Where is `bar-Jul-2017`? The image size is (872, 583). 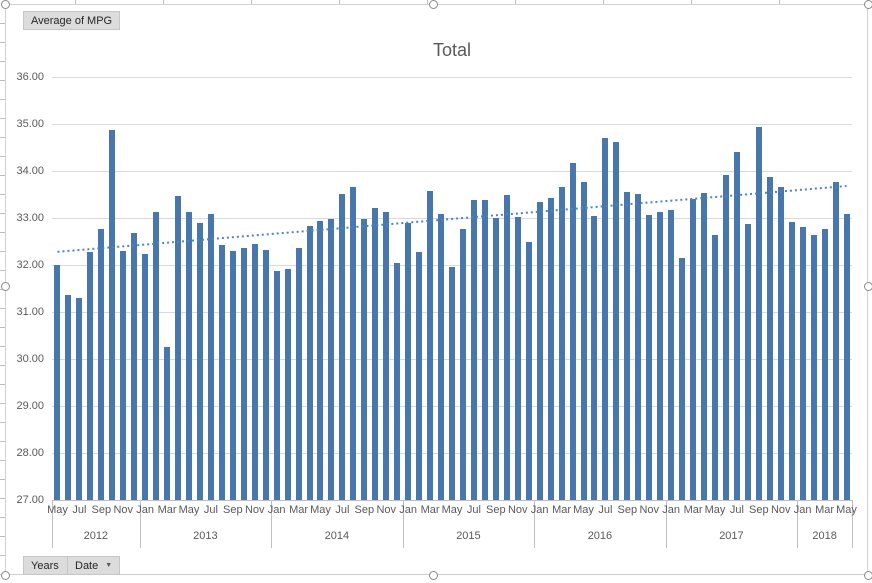
bar-Jul-2017 is located at coordinates (736, 326).